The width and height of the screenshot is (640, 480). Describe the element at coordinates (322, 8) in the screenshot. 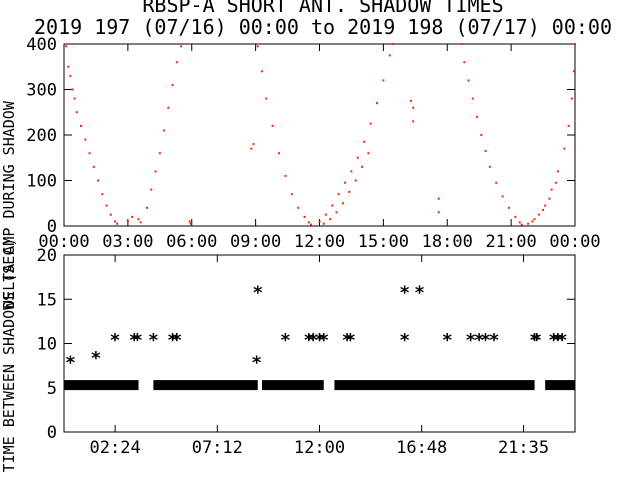

I see `chart-title-line1: RBSP-A SHORT ANT. SHADOW TIMES` at that location.